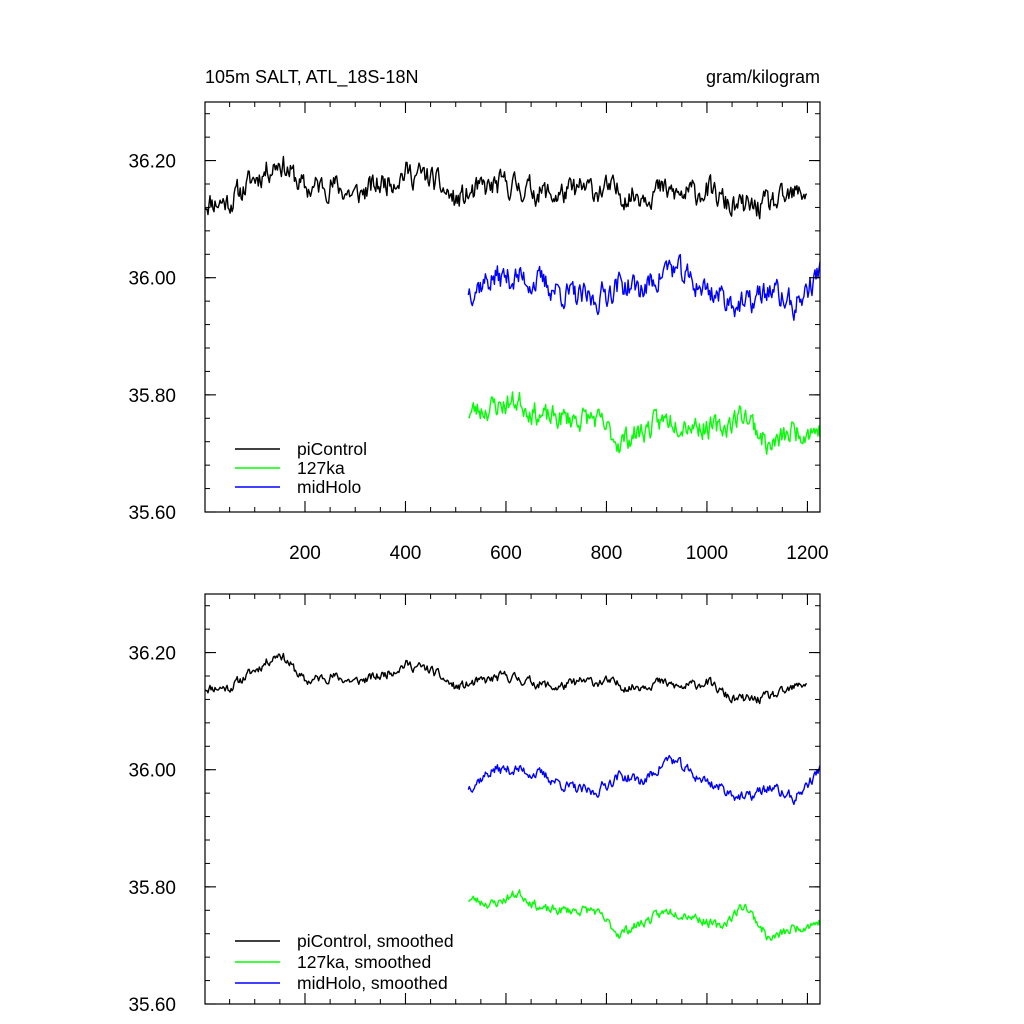  What do you see at coordinates (763, 77) in the screenshot?
I see `top-panel-units: gram/kilogram` at bounding box center [763, 77].